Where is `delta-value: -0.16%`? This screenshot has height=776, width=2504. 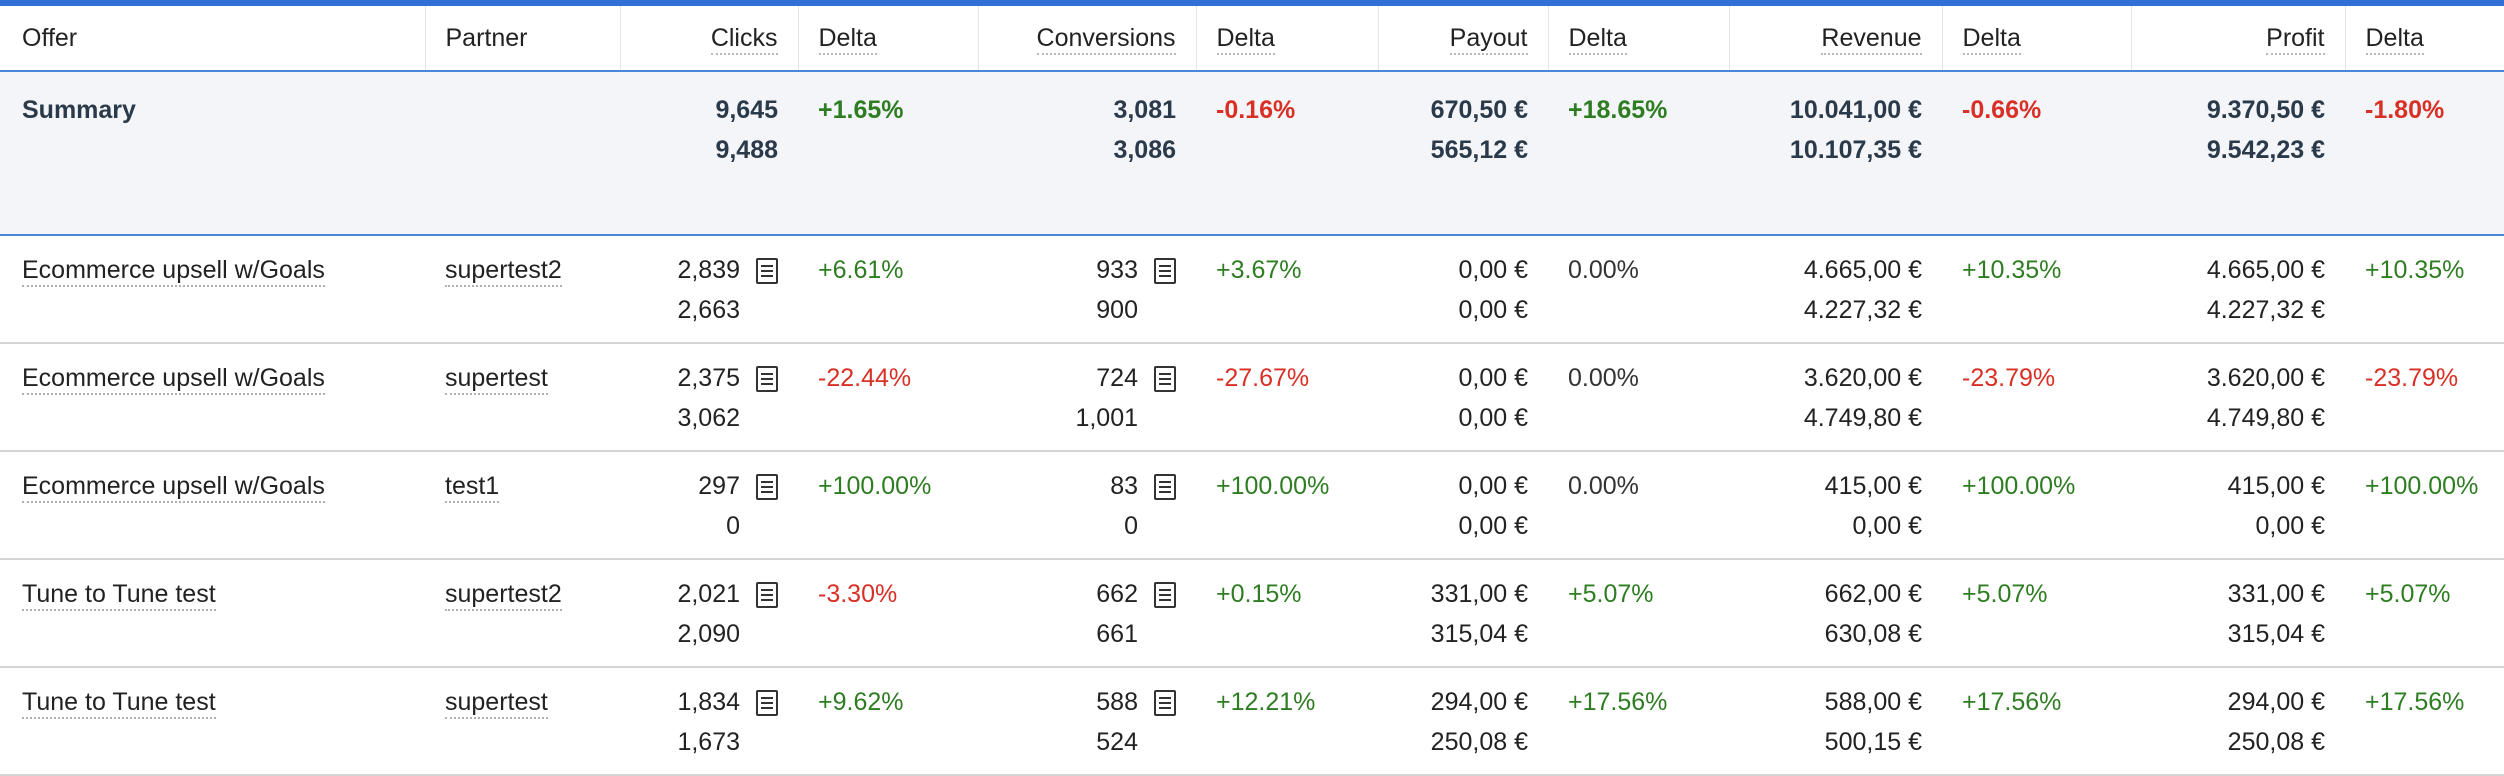 delta-value: -0.16% is located at coordinates (1256, 110).